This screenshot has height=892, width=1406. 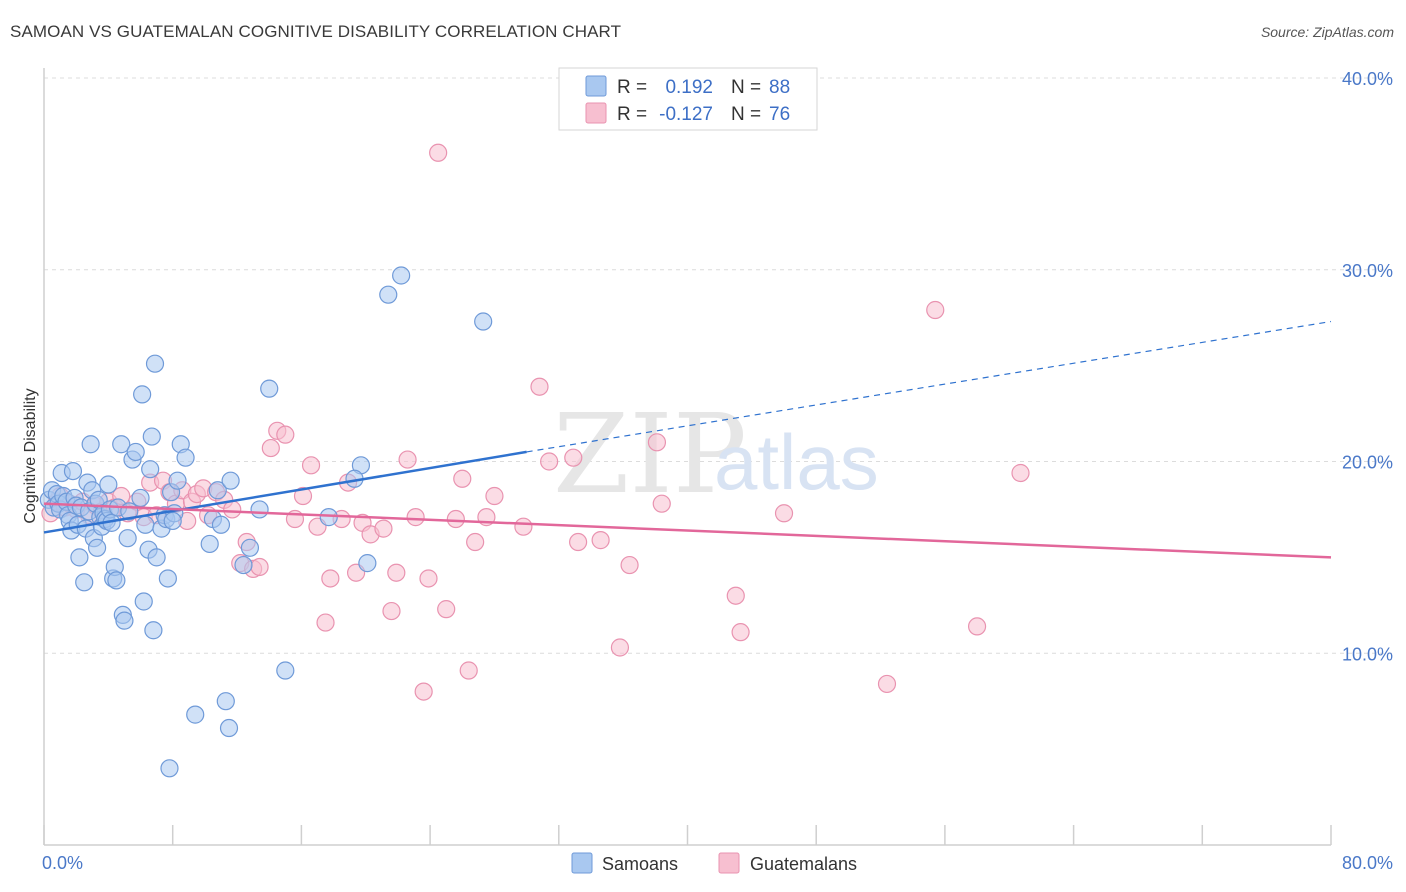 I want to click on bottom-legend-swatch-samoans, so click(x=582, y=863).